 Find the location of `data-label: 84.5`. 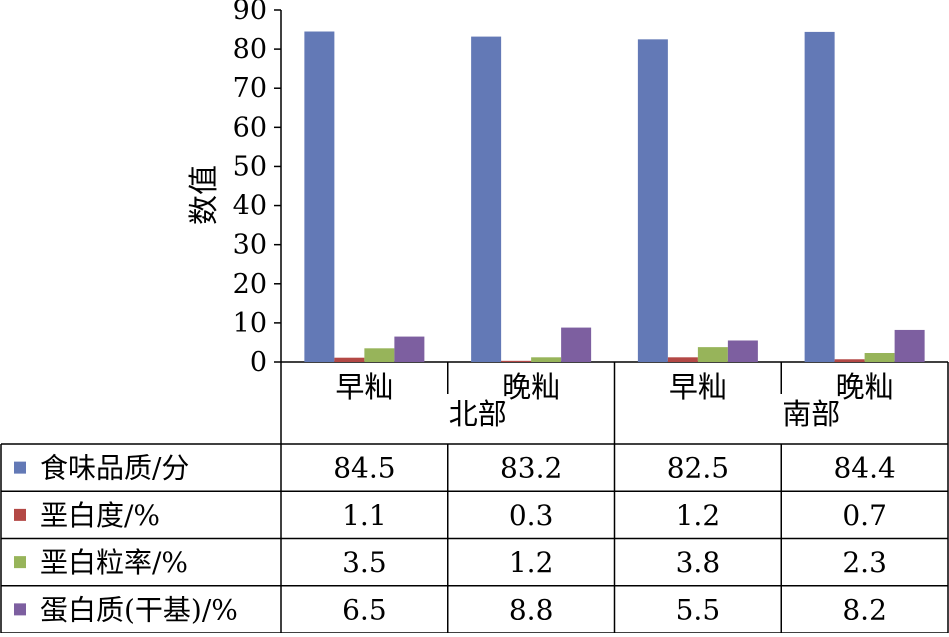

data-label: 84.5 is located at coordinates (364, 468).